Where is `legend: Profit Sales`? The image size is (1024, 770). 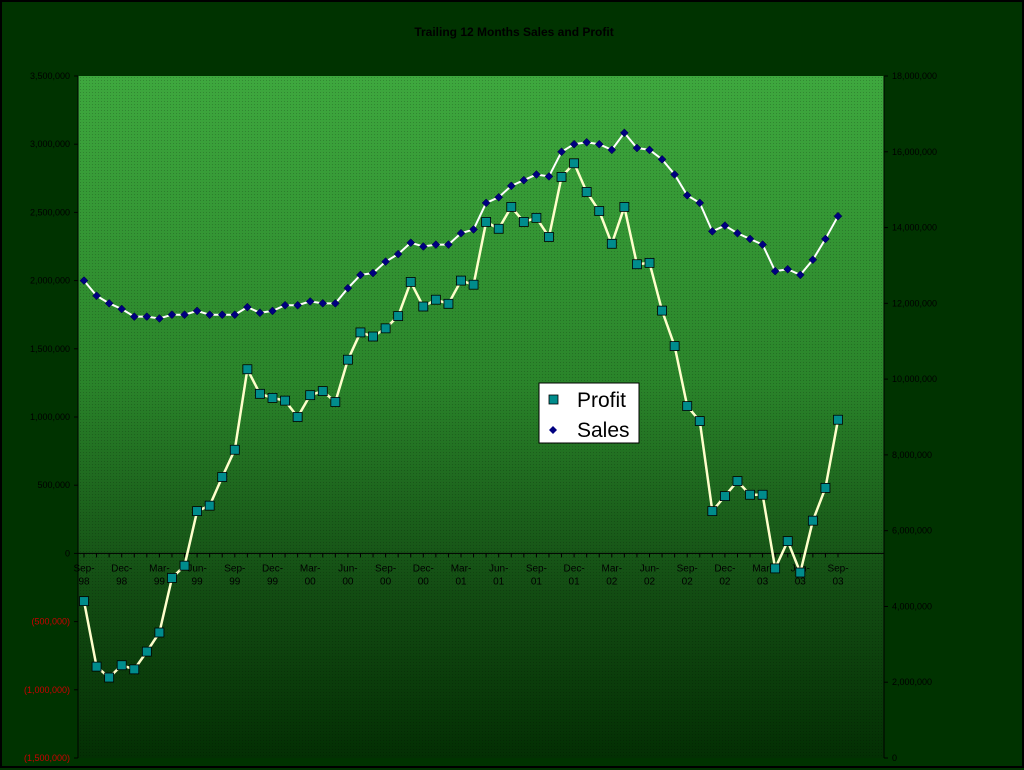 legend: Profit Sales is located at coordinates (589, 413).